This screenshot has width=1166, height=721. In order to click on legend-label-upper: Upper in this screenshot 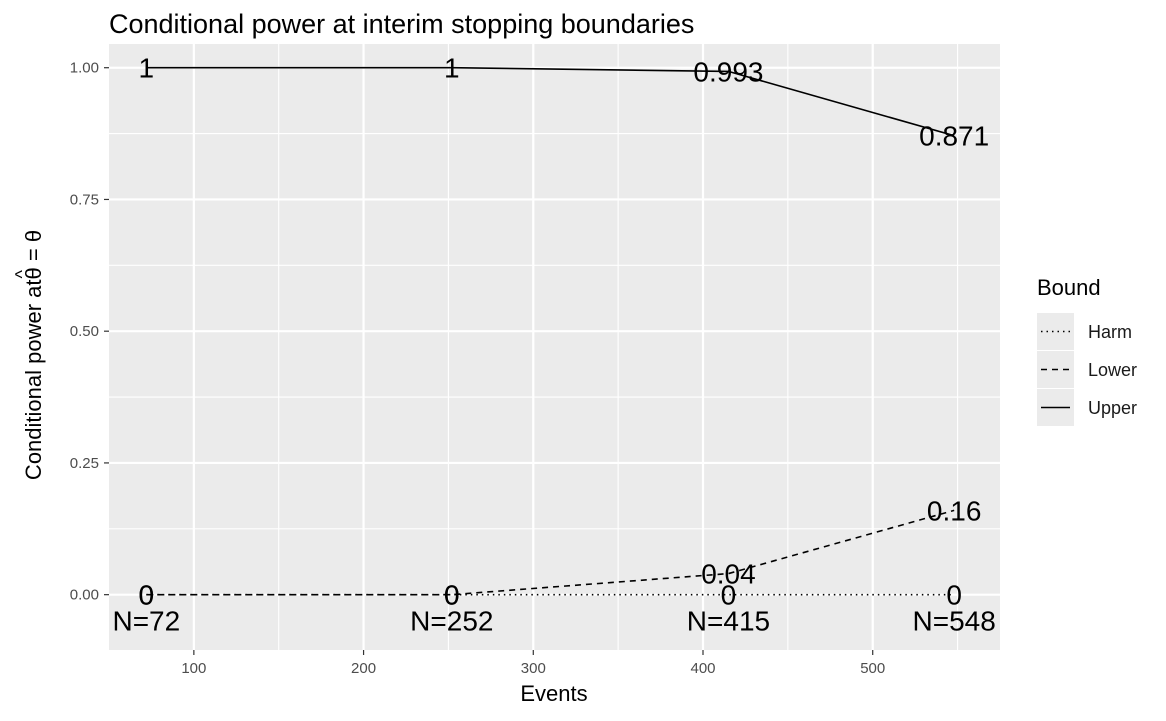, I will do `click(1113, 408)`.